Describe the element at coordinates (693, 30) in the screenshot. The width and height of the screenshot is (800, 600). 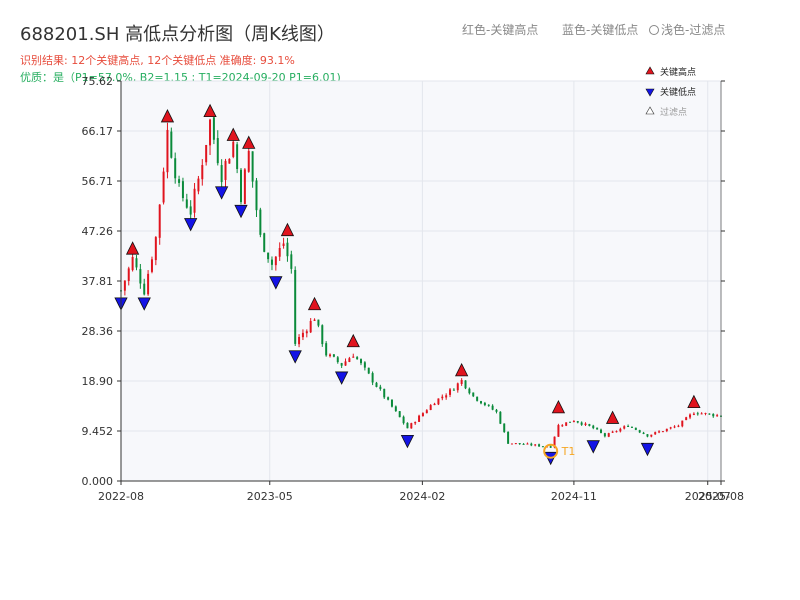
I see `legend-light-text: 浅色-过滤点` at that location.